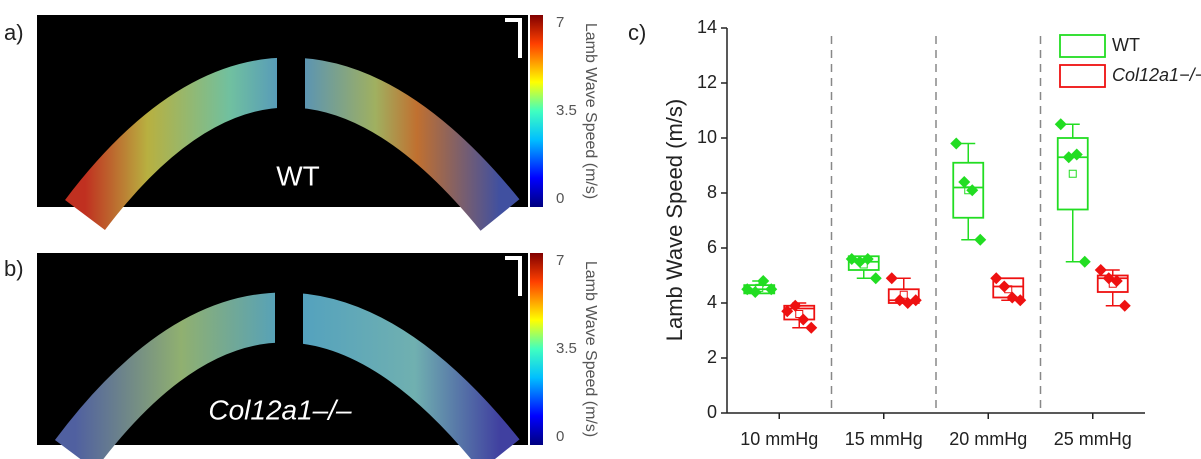  What do you see at coordinates (707, 82) in the screenshot?
I see `y-tick-label: 12` at bounding box center [707, 82].